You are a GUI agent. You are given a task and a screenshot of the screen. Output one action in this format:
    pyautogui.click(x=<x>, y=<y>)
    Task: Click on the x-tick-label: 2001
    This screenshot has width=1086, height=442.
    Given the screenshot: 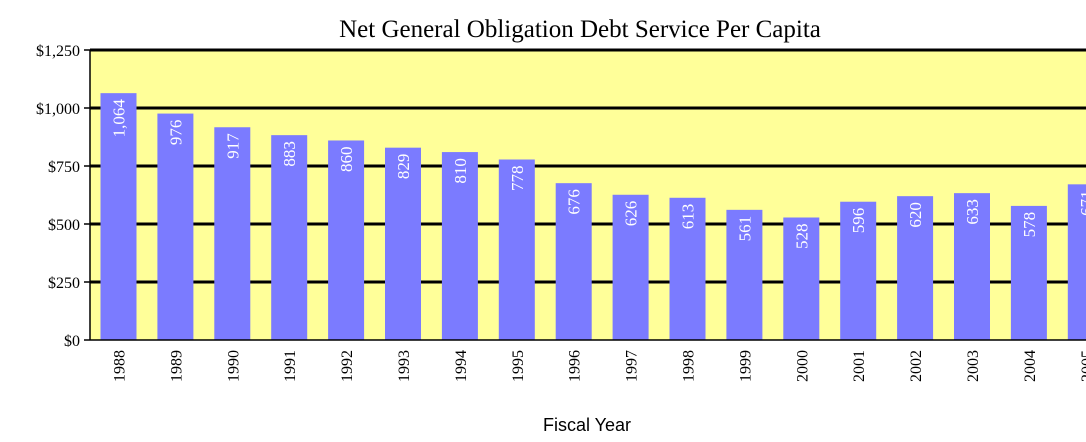 What is the action you would take?
    pyautogui.click(x=859, y=366)
    